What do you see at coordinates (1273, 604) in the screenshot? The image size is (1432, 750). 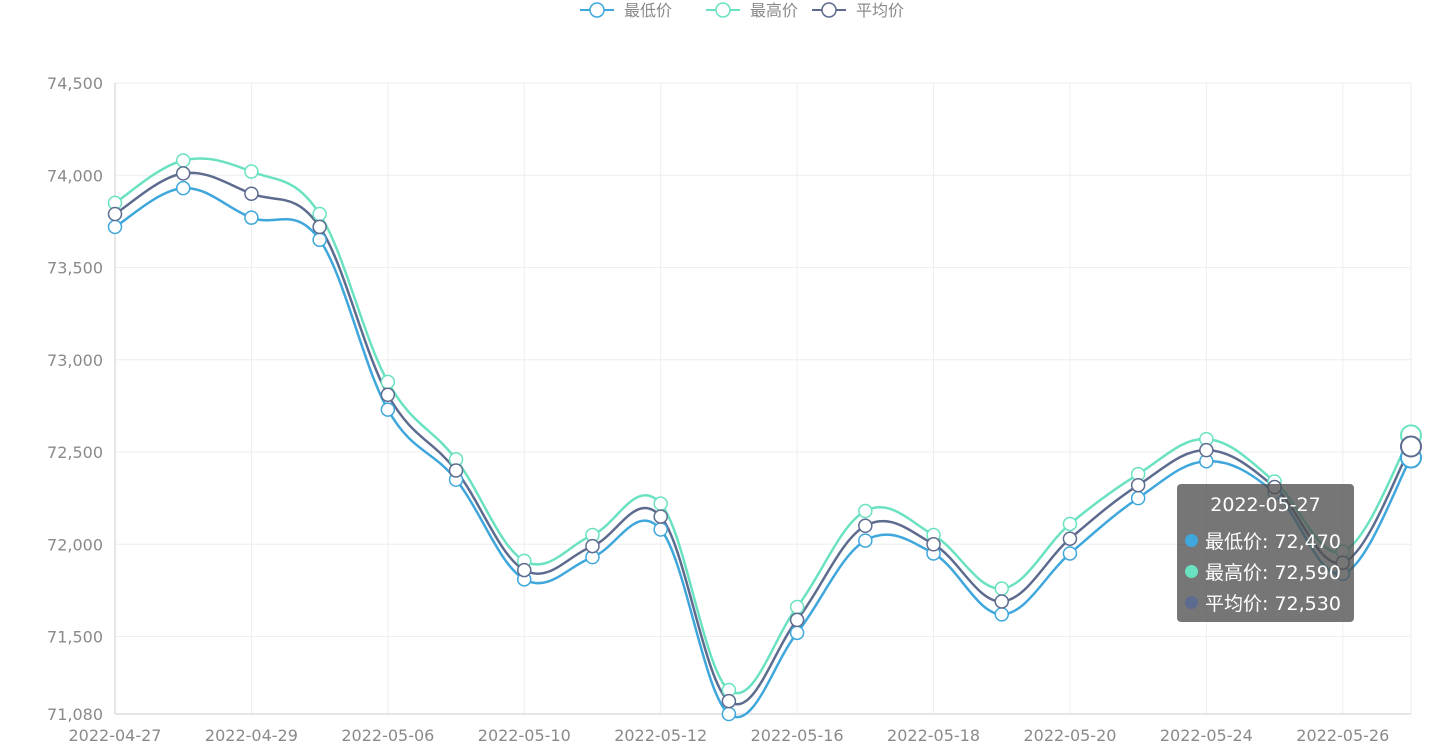 I see `tooltip-label-avg: 平均价: 72,530` at bounding box center [1273, 604].